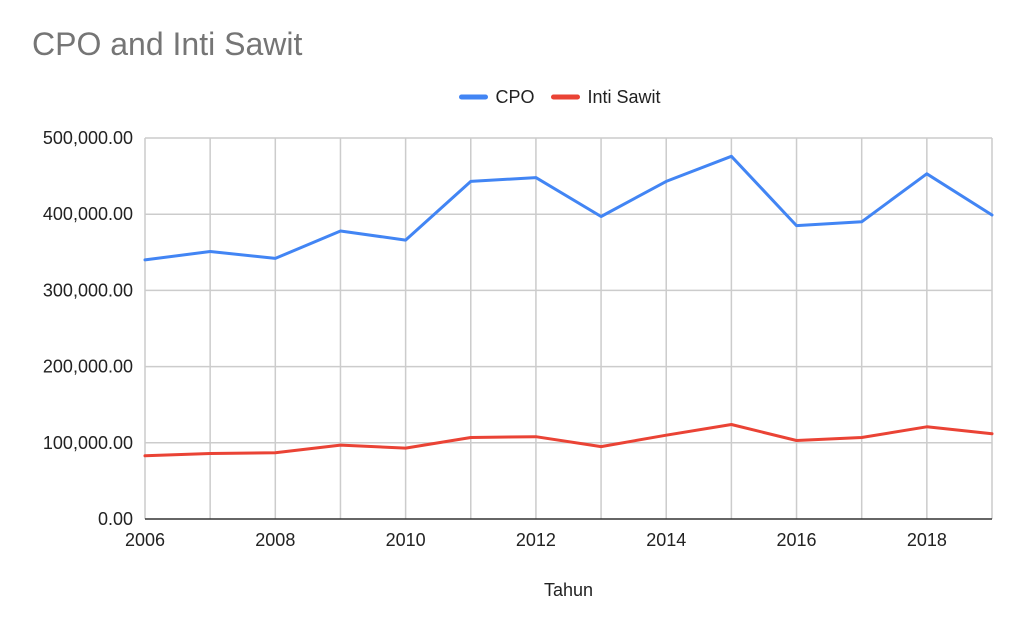 The width and height of the screenshot is (1024, 633). Describe the element at coordinates (568, 440) in the screenshot. I see `series-line-inti-sawit` at that location.